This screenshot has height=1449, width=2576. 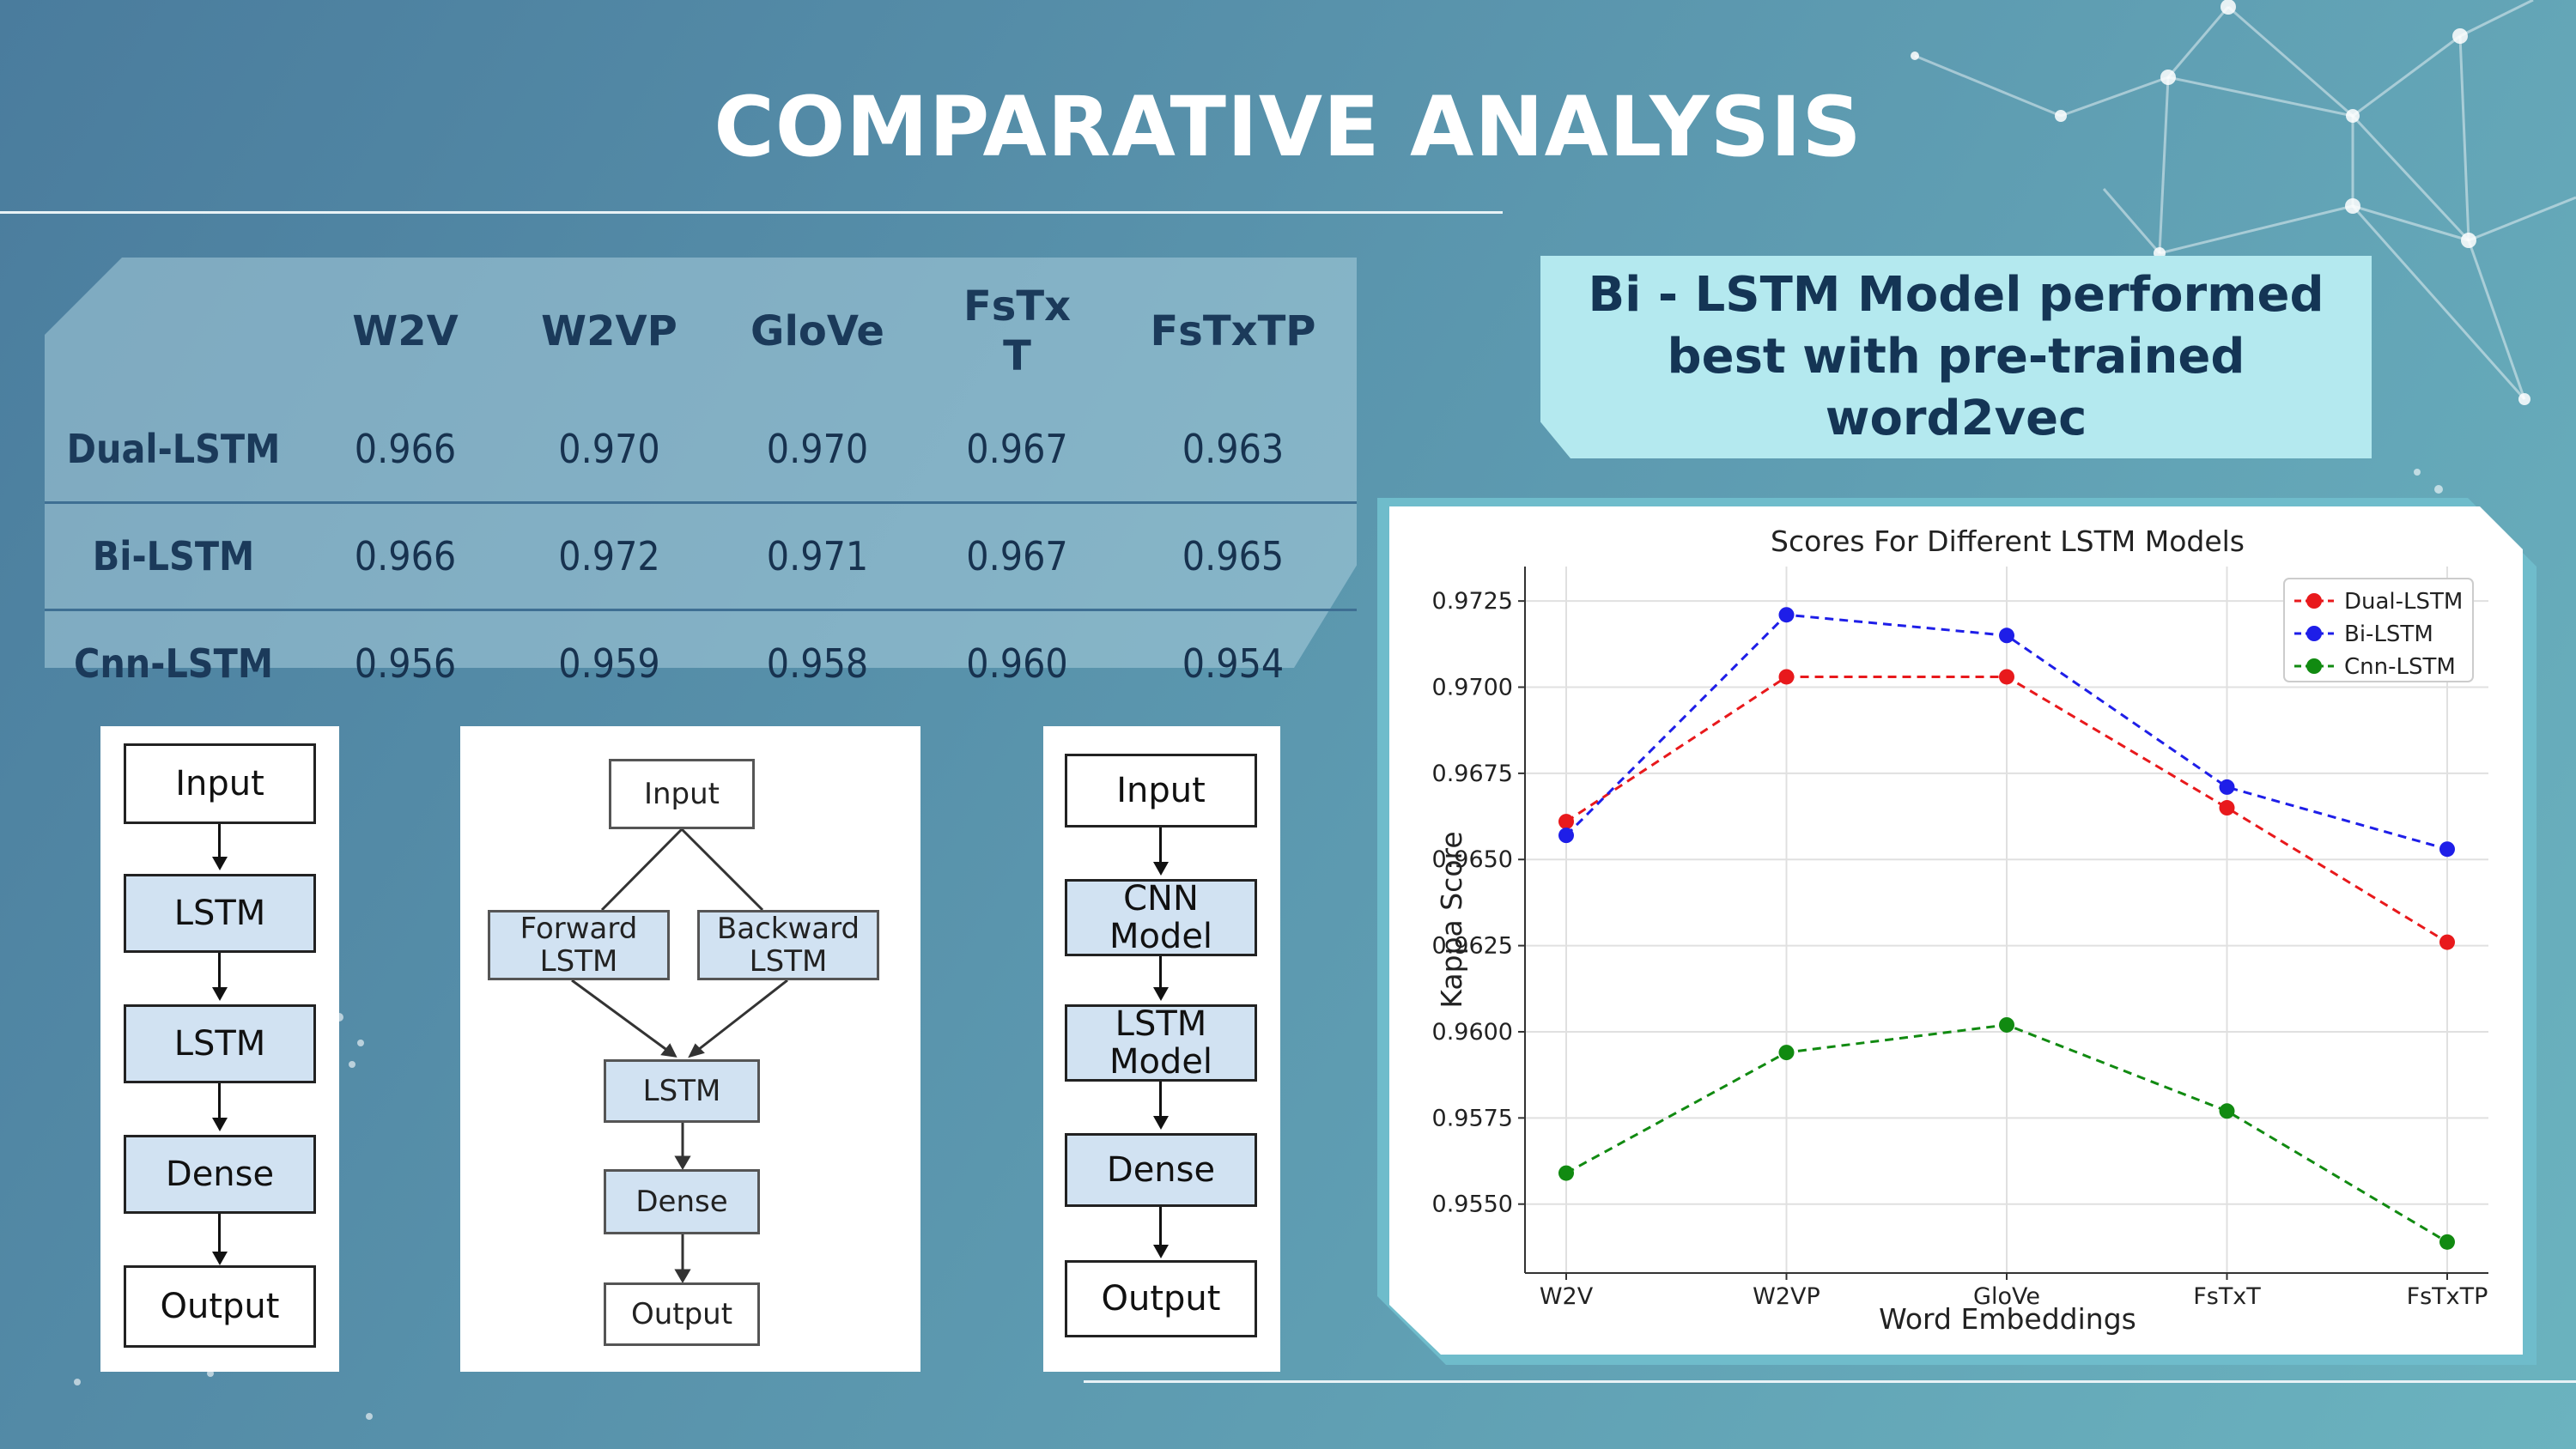 I want to click on cnn-lstm-diagram: Input CNN Model LSTM Model Dense Output, so click(x=1162, y=1049).